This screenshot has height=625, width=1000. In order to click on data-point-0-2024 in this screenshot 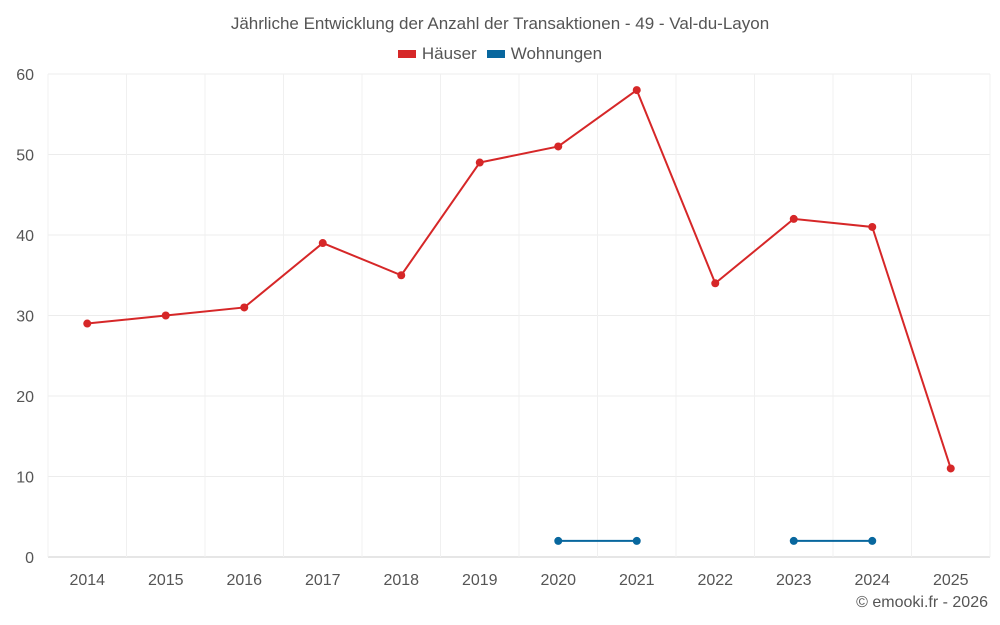, I will do `click(872, 226)`.